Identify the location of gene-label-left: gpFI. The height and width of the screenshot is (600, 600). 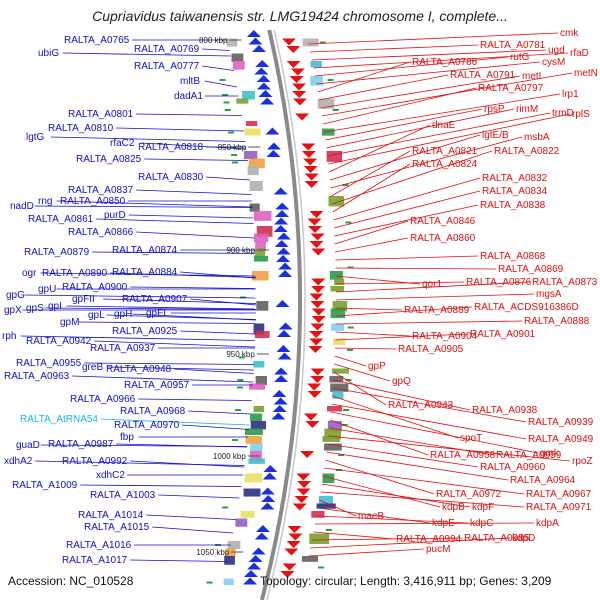
(156, 313).